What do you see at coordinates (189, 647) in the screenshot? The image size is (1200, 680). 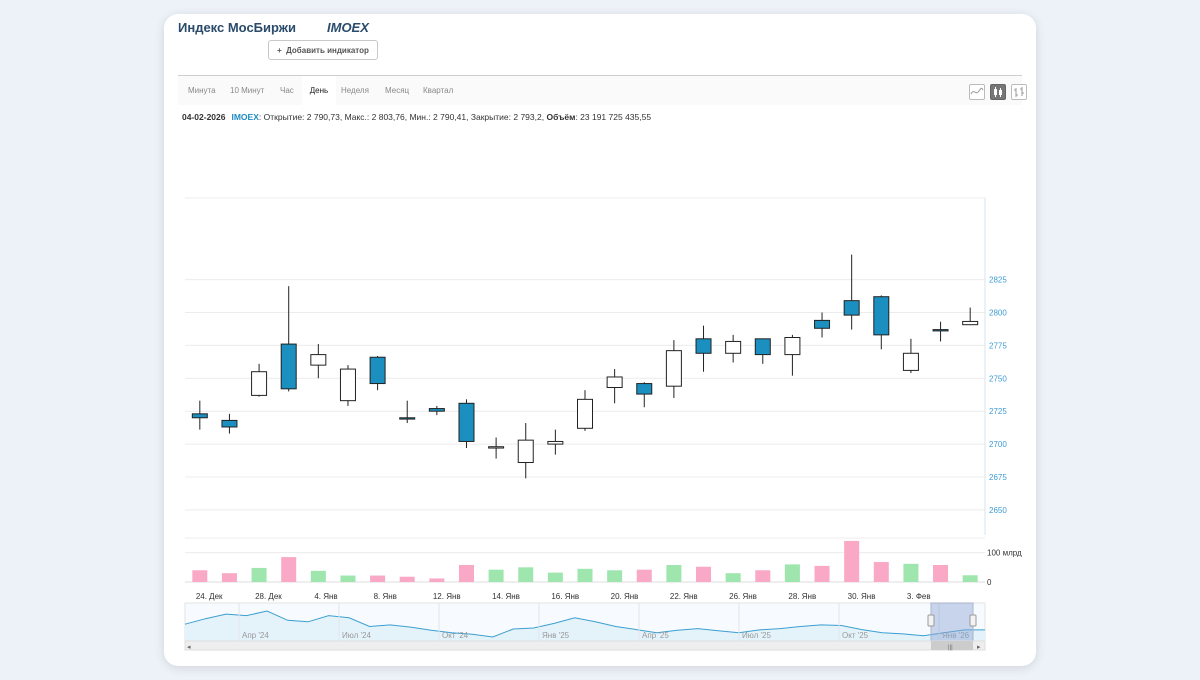 I see `scroll-left-icon: ◂` at bounding box center [189, 647].